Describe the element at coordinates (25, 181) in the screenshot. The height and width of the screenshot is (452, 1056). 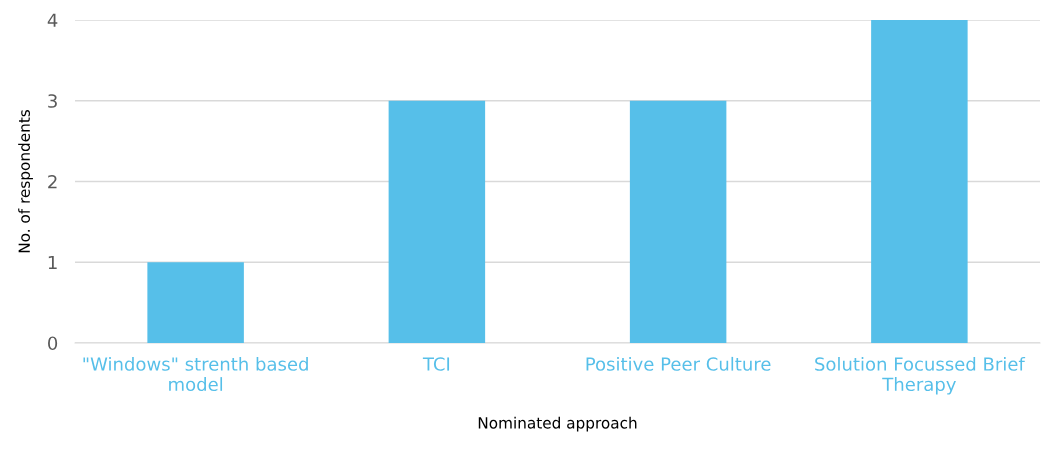
I see `y-axis-title: No. of respondents` at that location.